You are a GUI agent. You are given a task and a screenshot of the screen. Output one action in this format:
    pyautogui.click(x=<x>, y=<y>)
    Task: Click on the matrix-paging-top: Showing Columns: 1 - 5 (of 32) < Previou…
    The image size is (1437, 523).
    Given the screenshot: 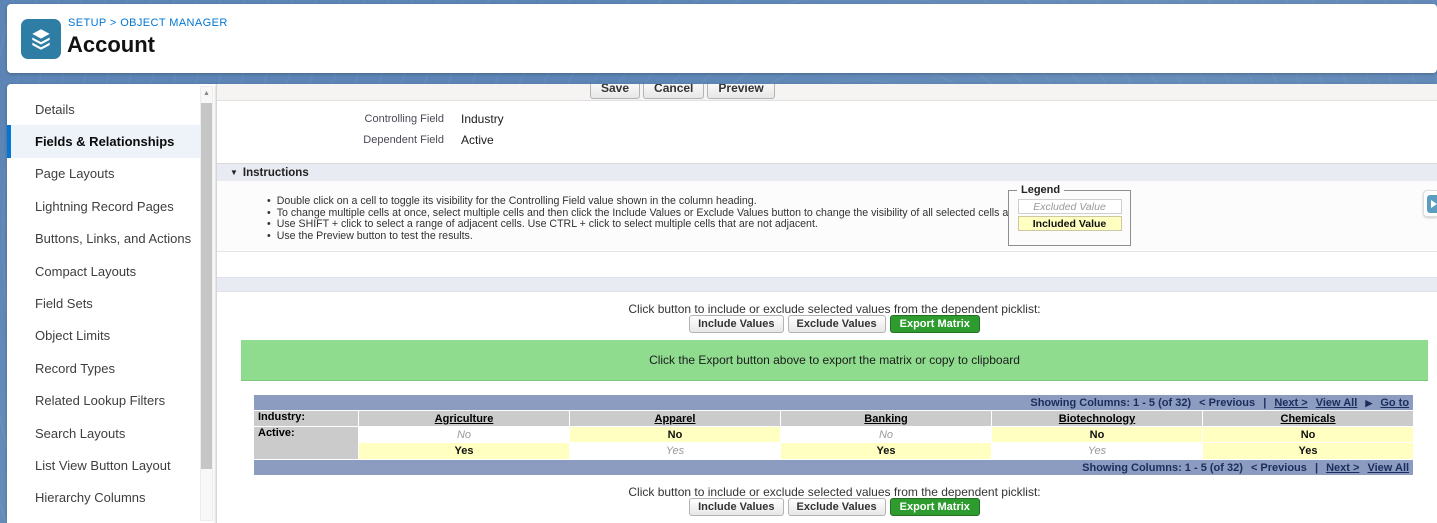 What is the action you would take?
    pyautogui.click(x=834, y=402)
    